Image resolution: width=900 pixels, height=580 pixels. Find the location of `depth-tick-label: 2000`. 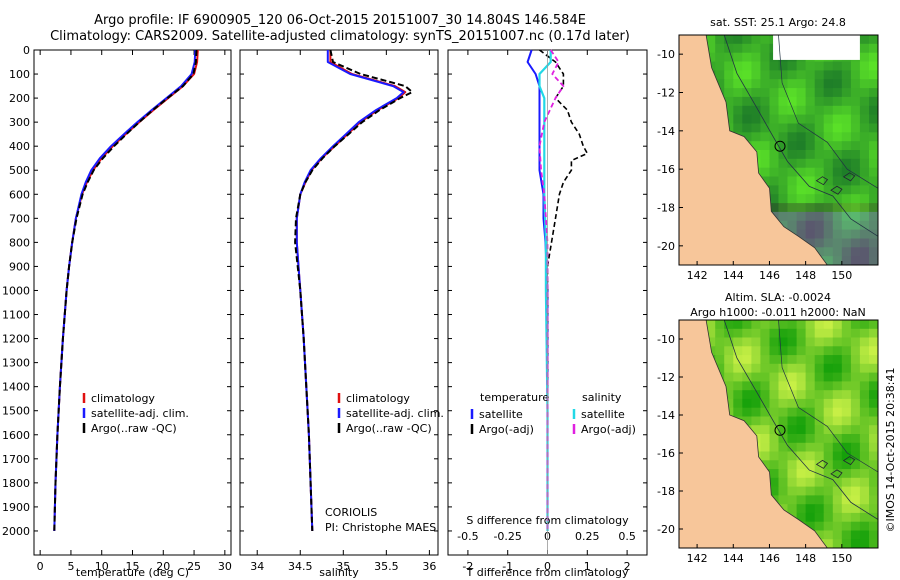

depth-tick-label: 2000 is located at coordinates (16, 531).